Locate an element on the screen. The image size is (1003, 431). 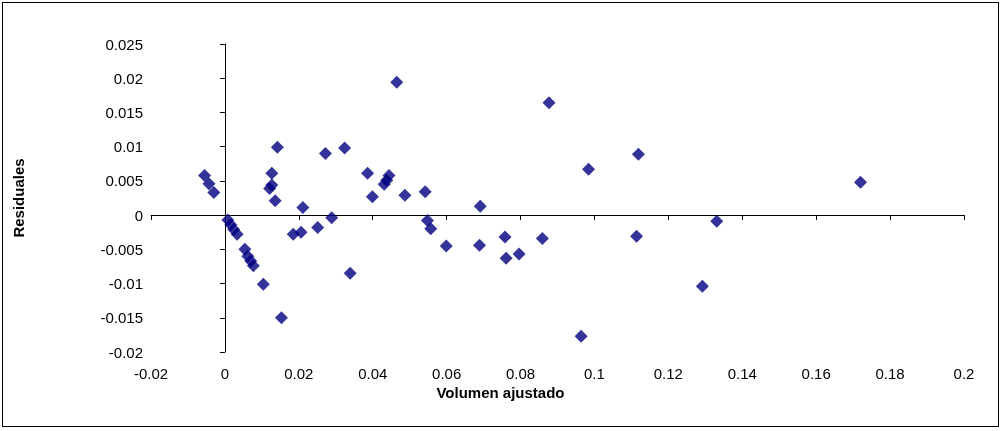
x-tick-label: 0.1 is located at coordinates (594, 373).